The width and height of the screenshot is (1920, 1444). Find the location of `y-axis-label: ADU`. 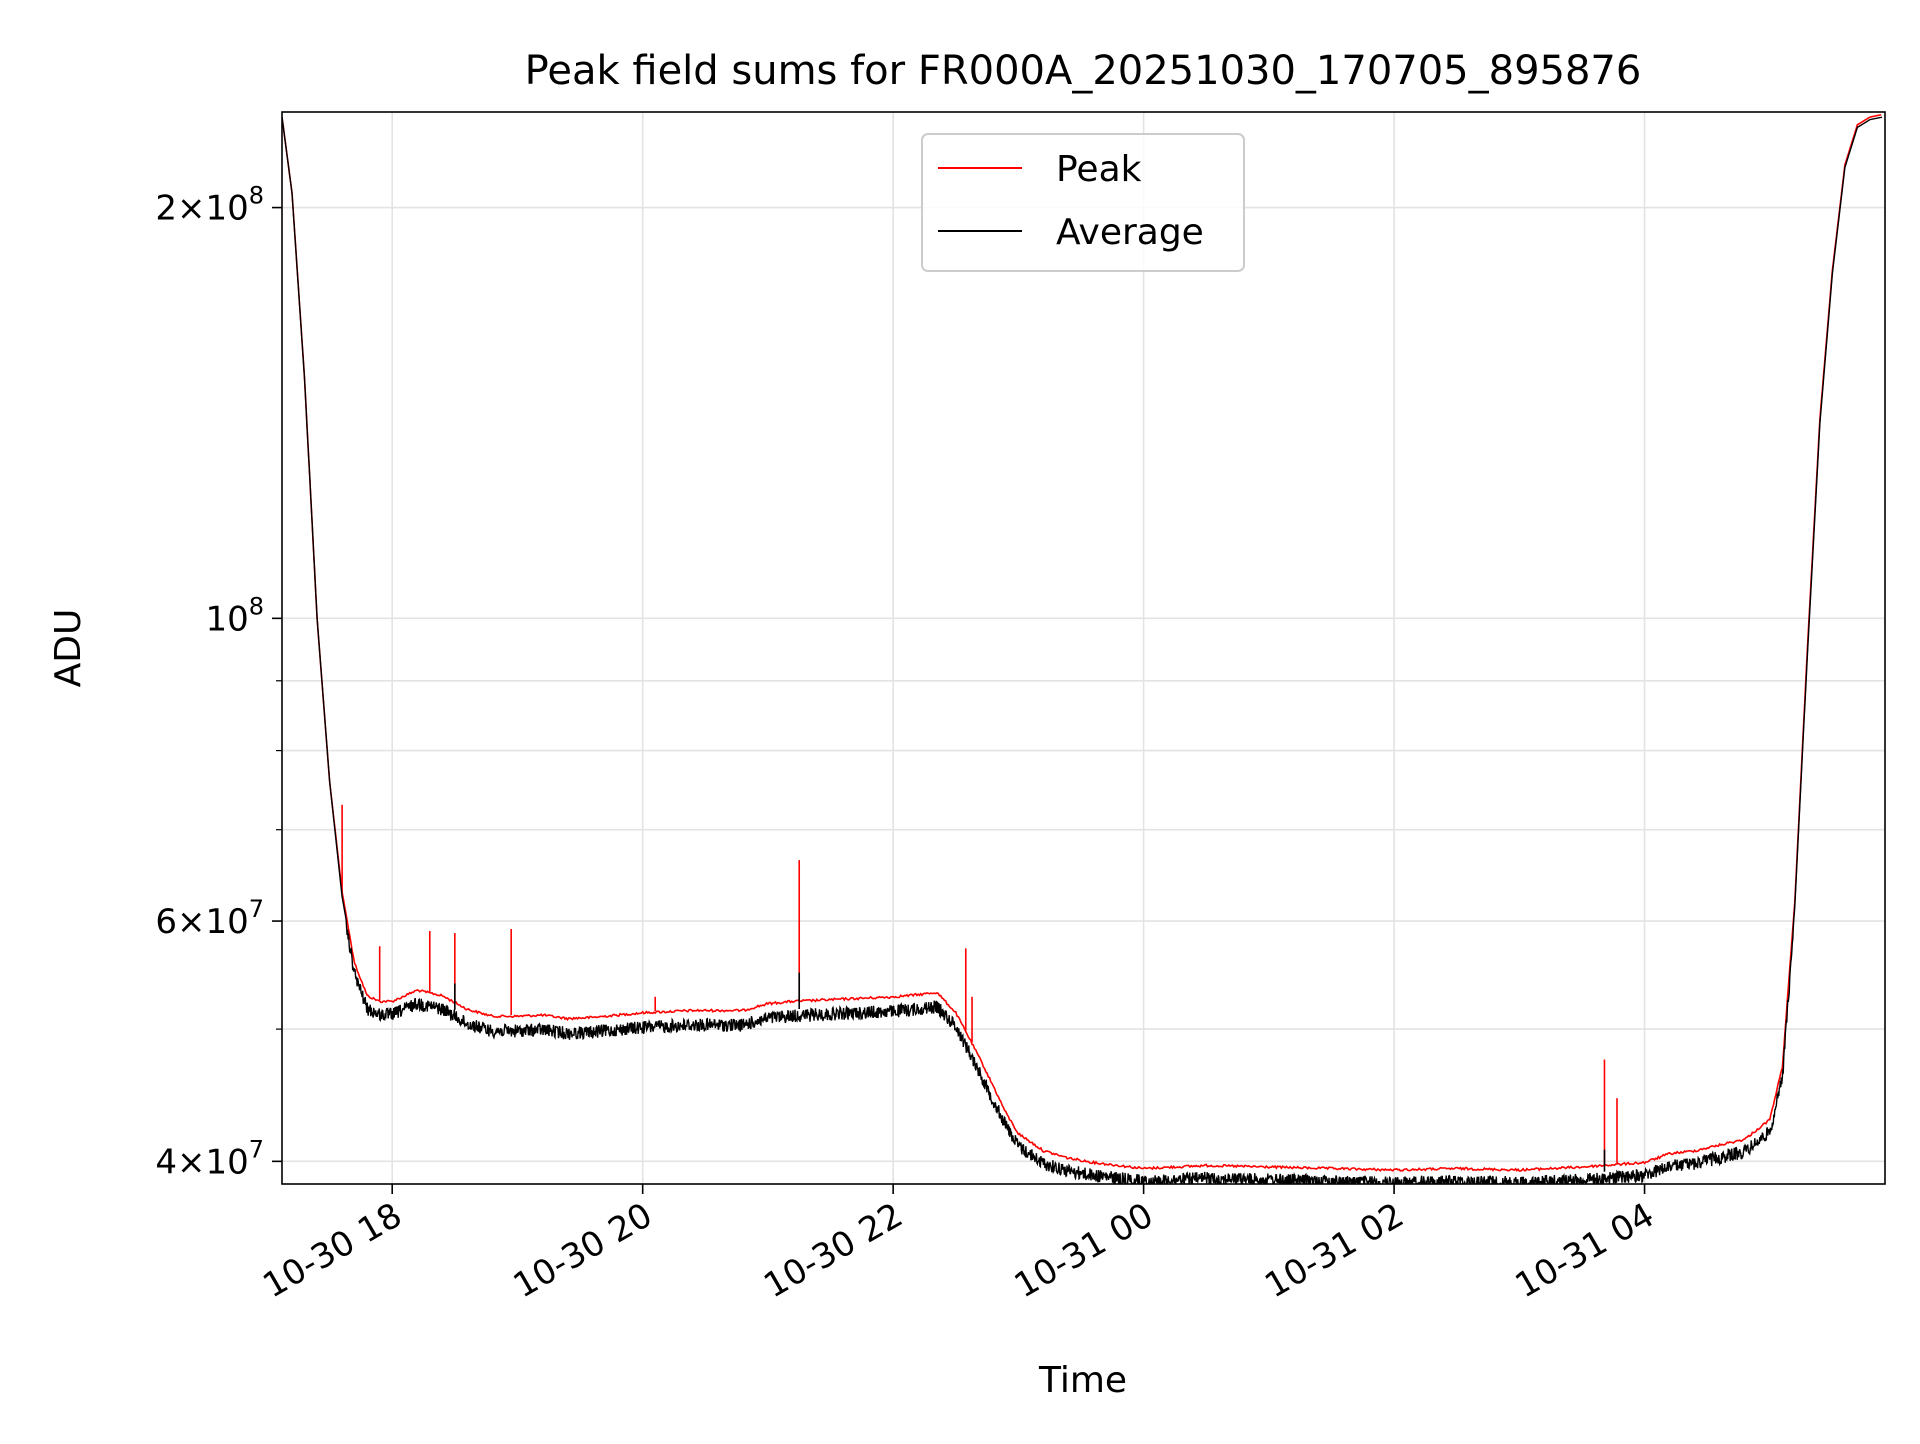

y-axis-label: ADU is located at coordinates (68, 648).